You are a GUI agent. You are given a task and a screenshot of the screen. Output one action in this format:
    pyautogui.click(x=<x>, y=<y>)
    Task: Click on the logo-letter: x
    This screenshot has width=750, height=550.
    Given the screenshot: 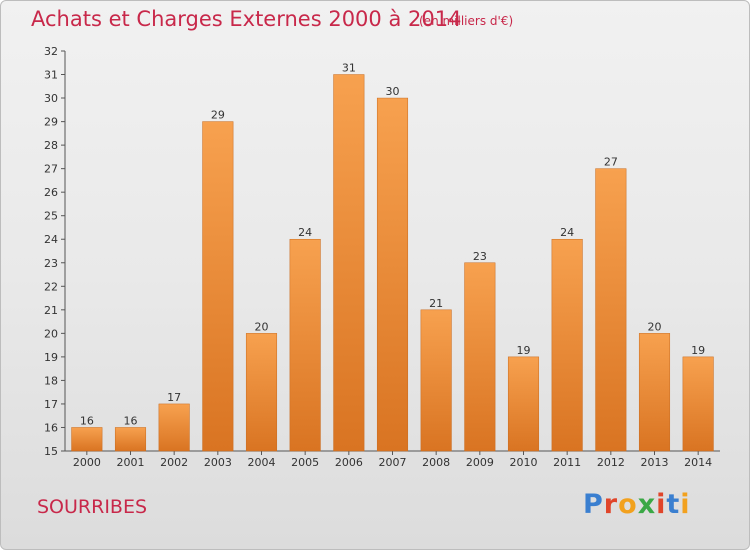 What is the action you would take?
    pyautogui.click(x=647, y=504)
    